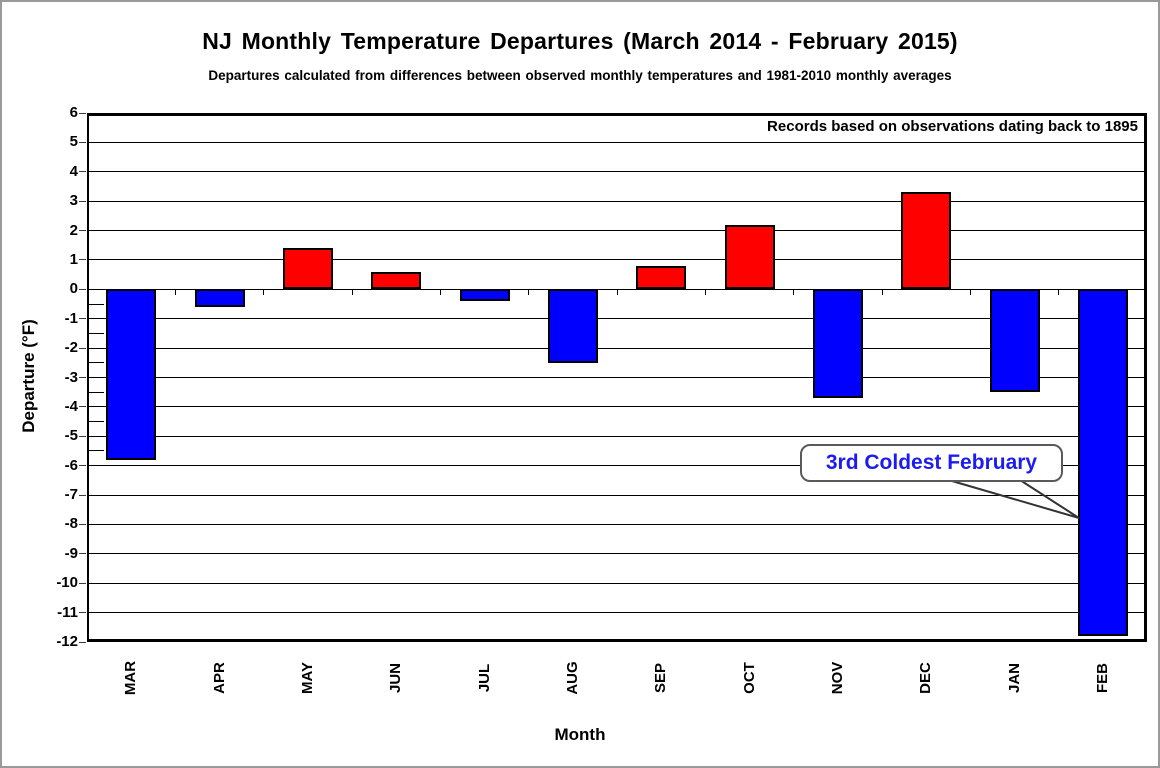 The width and height of the screenshot is (1160, 768). What do you see at coordinates (1014, 678) in the screenshot?
I see `x-tick-label-jan: JAN` at bounding box center [1014, 678].